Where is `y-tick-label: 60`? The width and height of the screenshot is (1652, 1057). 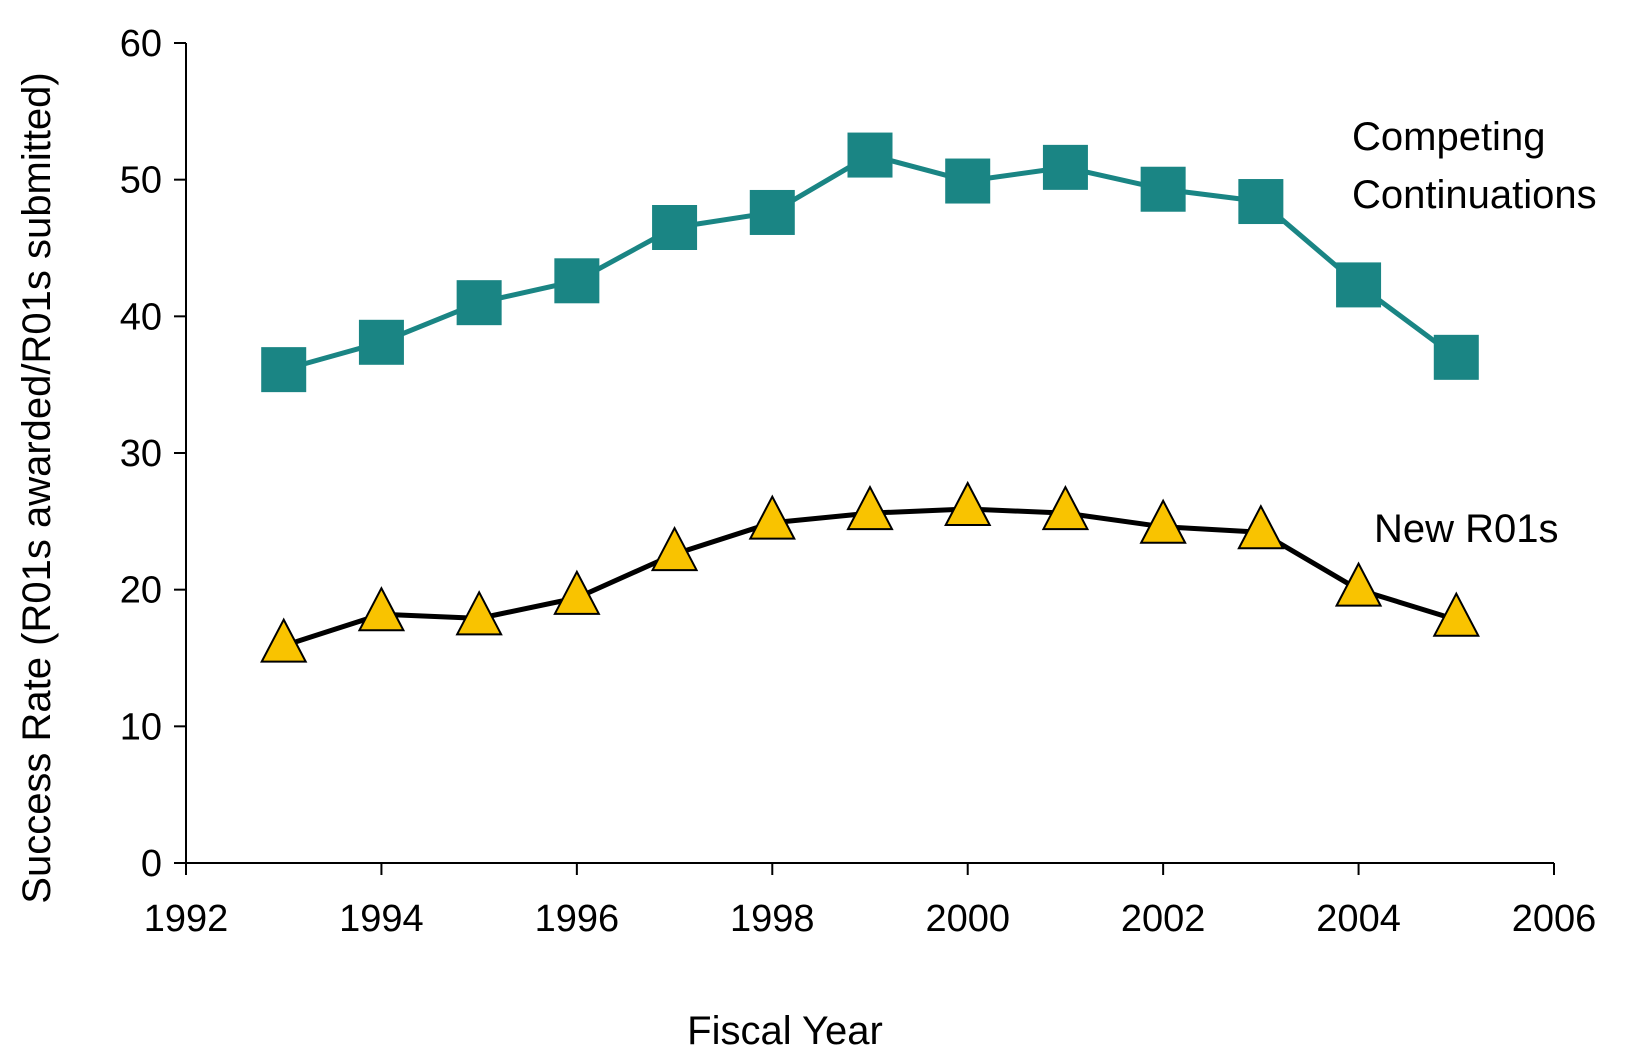 y-tick-label: 60 is located at coordinates (141, 44).